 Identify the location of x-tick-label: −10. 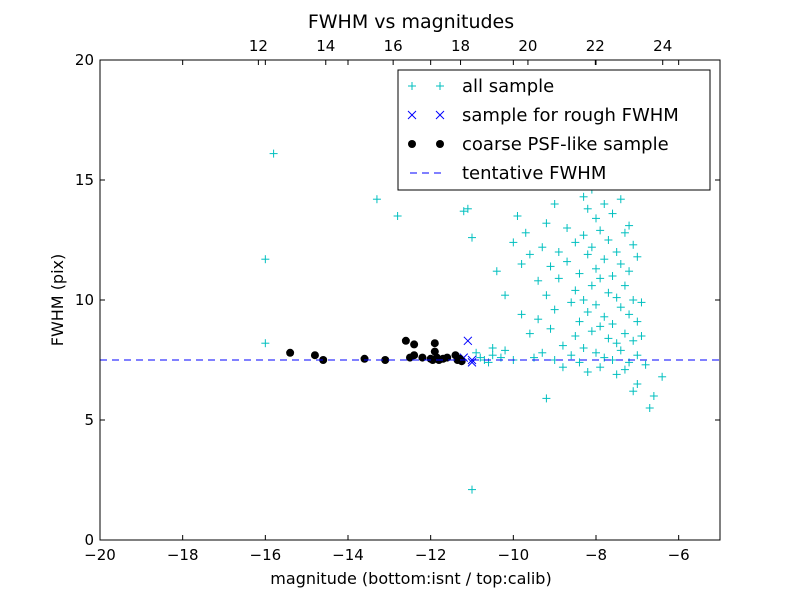
(514, 555).